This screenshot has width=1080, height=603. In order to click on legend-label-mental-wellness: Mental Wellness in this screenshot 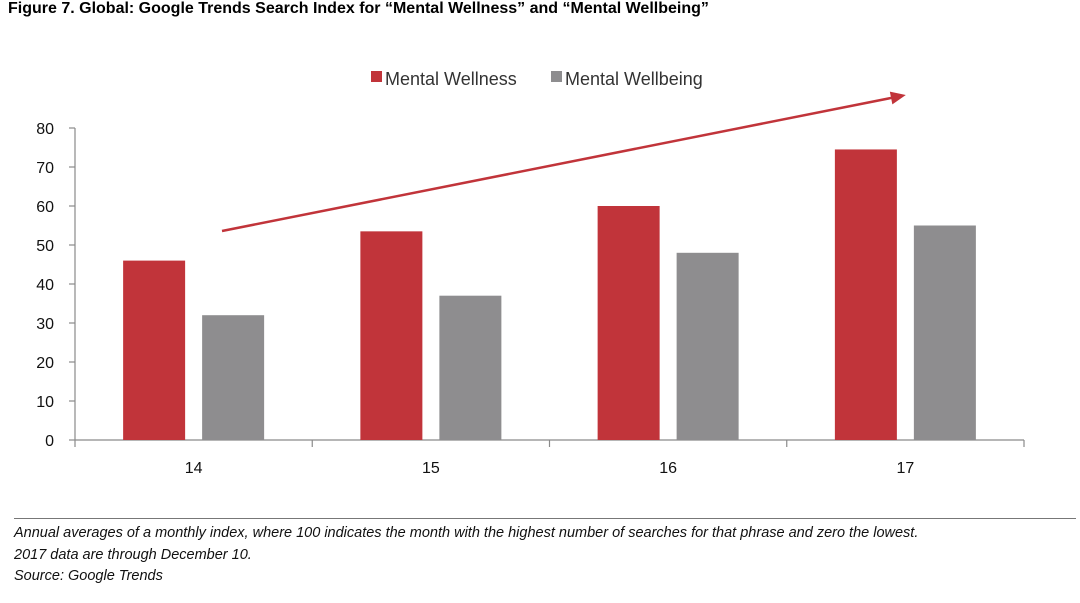, I will do `click(451, 79)`.